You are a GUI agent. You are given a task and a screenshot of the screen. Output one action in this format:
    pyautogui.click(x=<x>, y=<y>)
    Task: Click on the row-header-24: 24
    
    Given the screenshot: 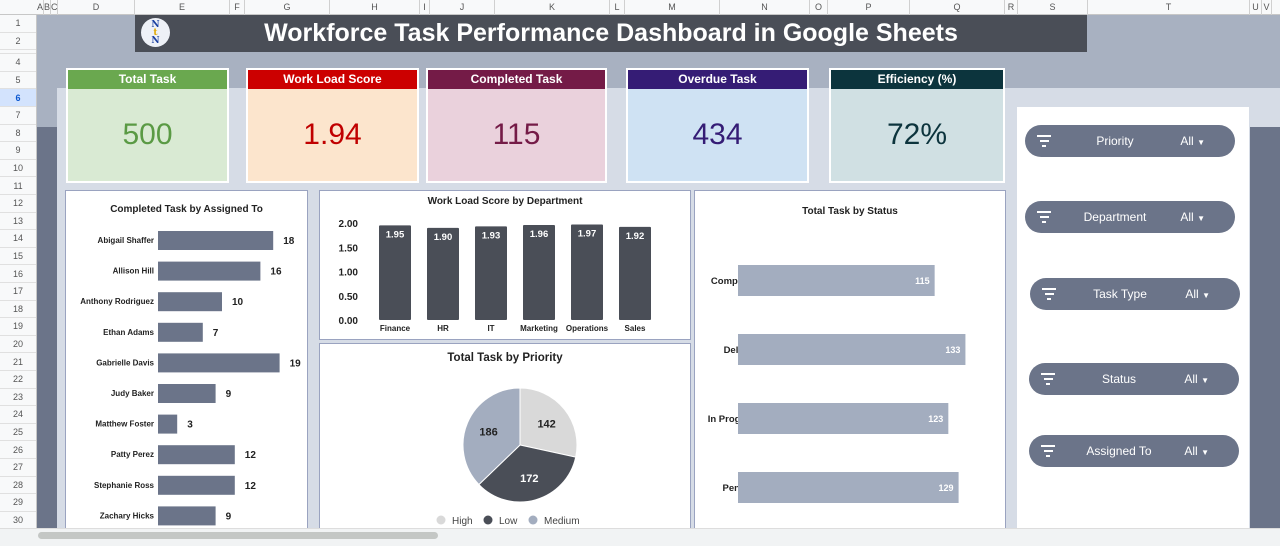 What is the action you would take?
    pyautogui.click(x=18, y=415)
    